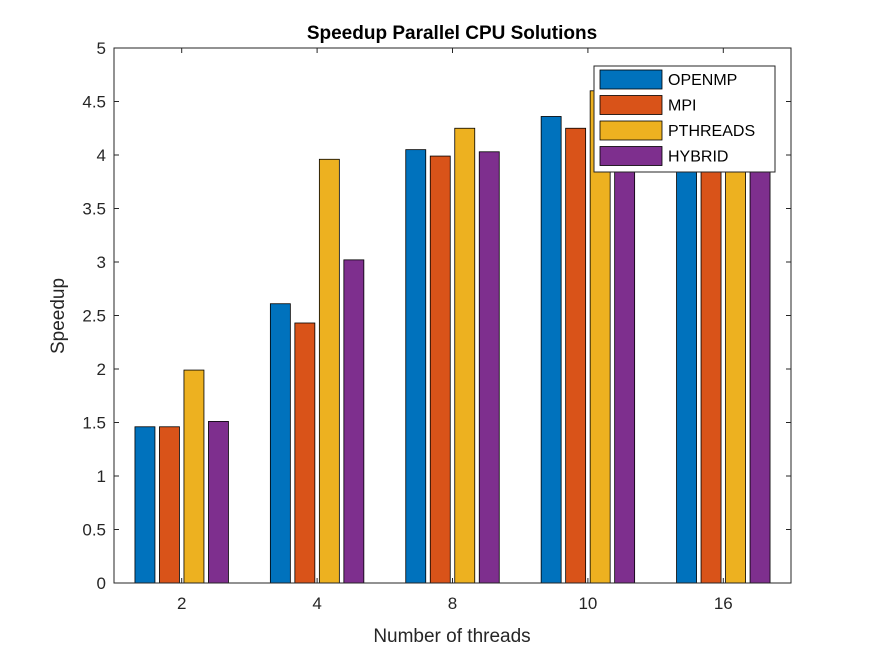  What do you see at coordinates (94, 102) in the screenshot?
I see `y-tick-label: 4.5` at bounding box center [94, 102].